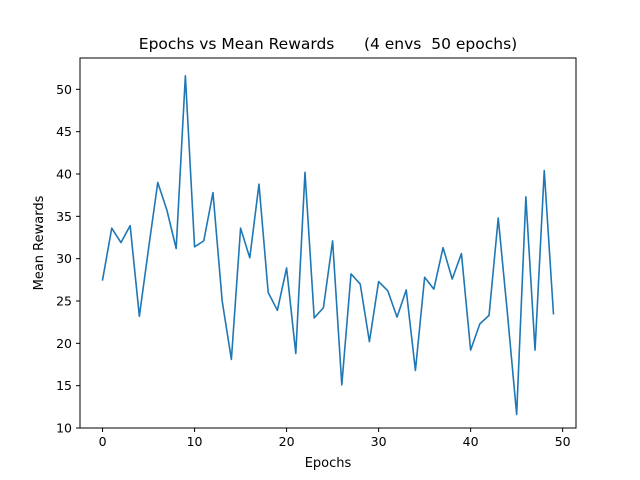 The width and height of the screenshot is (640, 480). What do you see at coordinates (64, 428) in the screenshot?
I see `y-tick-label: 10` at bounding box center [64, 428].